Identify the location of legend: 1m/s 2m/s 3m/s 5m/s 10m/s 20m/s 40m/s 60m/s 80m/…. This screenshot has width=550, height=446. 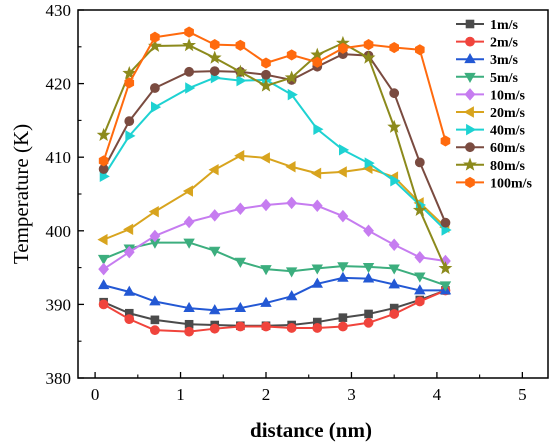
(494, 104).